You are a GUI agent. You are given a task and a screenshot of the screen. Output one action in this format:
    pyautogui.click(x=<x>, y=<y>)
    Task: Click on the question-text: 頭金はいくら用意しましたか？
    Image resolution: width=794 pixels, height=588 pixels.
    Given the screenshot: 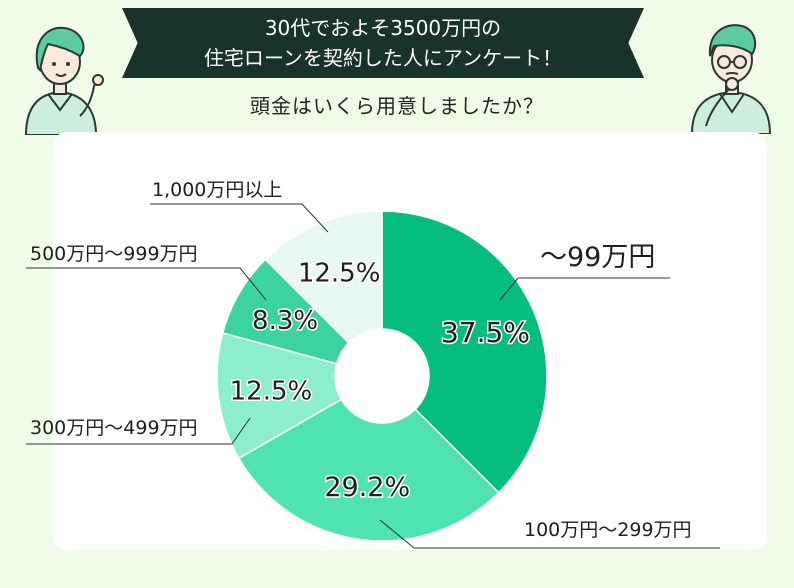 What is the action you would take?
    pyautogui.click(x=397, y=106)
    